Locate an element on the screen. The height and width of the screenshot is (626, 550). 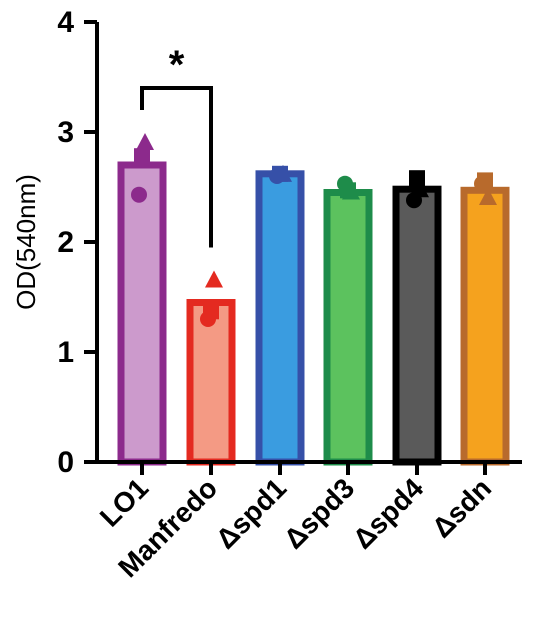
y-tick-label: 1 is located at coordinates (65, 352).